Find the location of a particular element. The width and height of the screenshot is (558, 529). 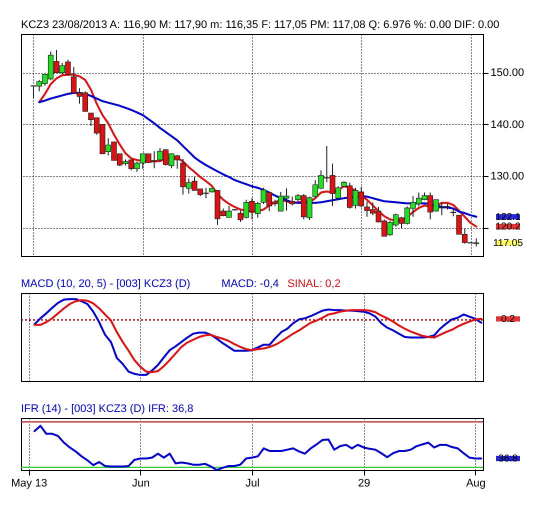

x-tick-label: Aug is located at coordinates (476, 484).